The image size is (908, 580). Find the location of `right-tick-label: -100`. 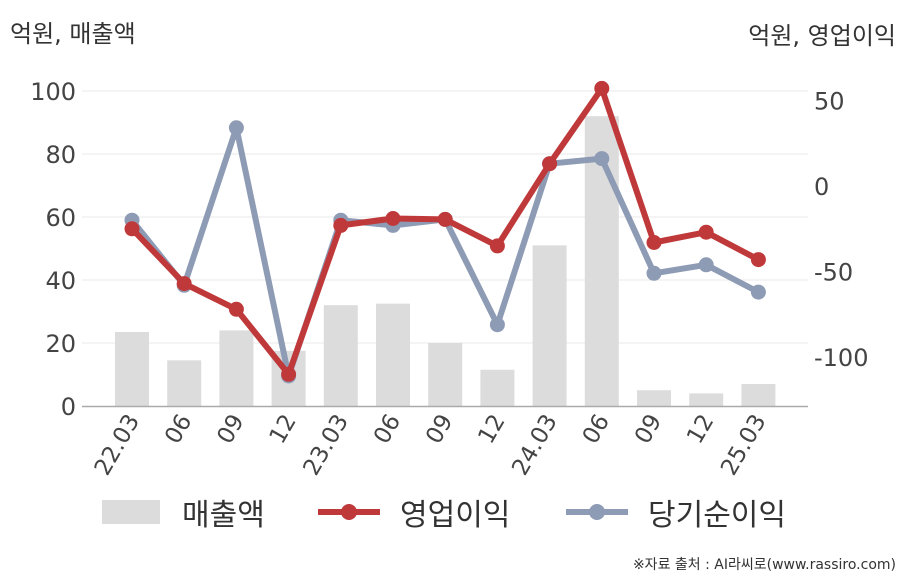

right-tick-label: -100 is located at coordinates (841, 358).